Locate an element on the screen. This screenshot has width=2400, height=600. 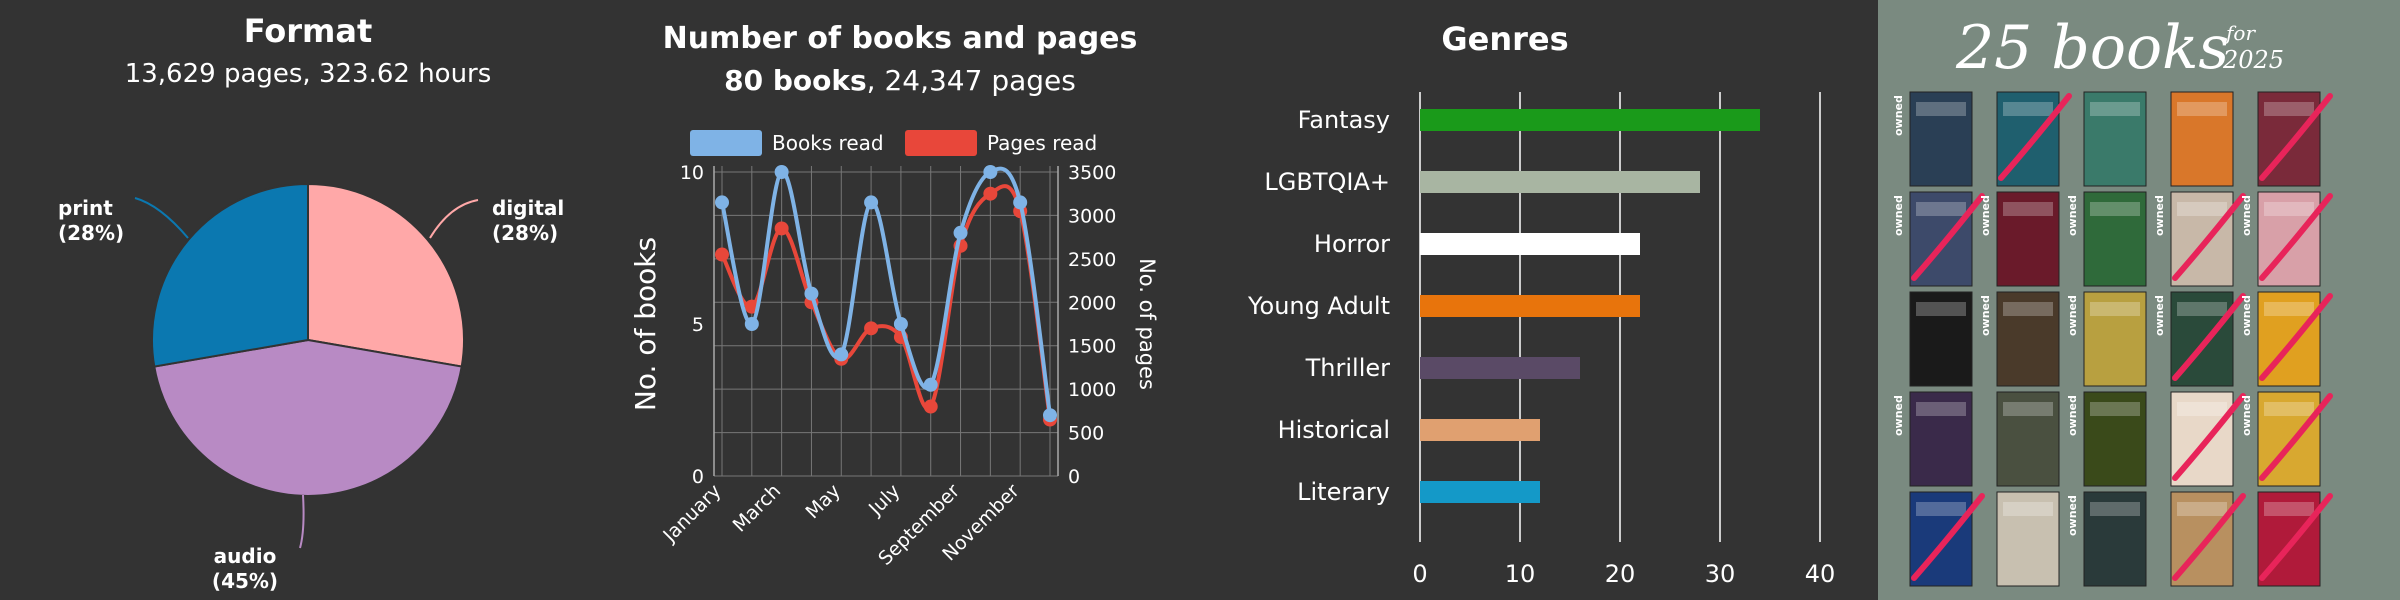
pie-slice-print is located at coordinates (230, 275).